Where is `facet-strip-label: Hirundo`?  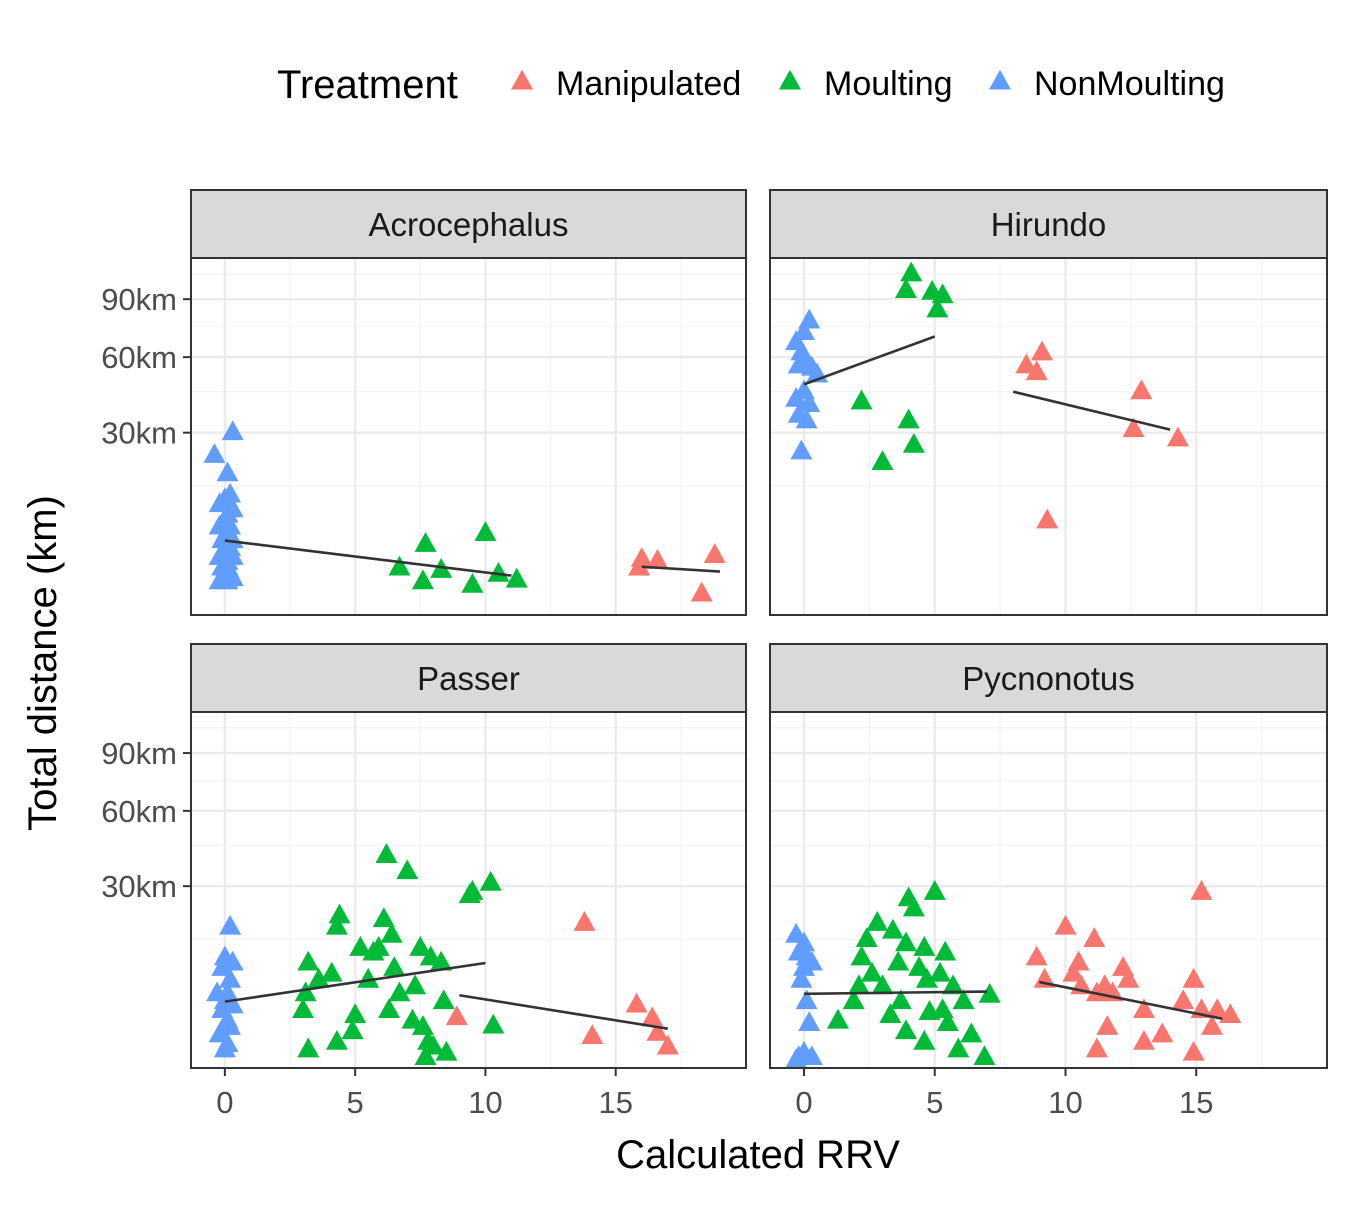
facet-strip-label: Hirundo is located at coordinates (1049, 224).